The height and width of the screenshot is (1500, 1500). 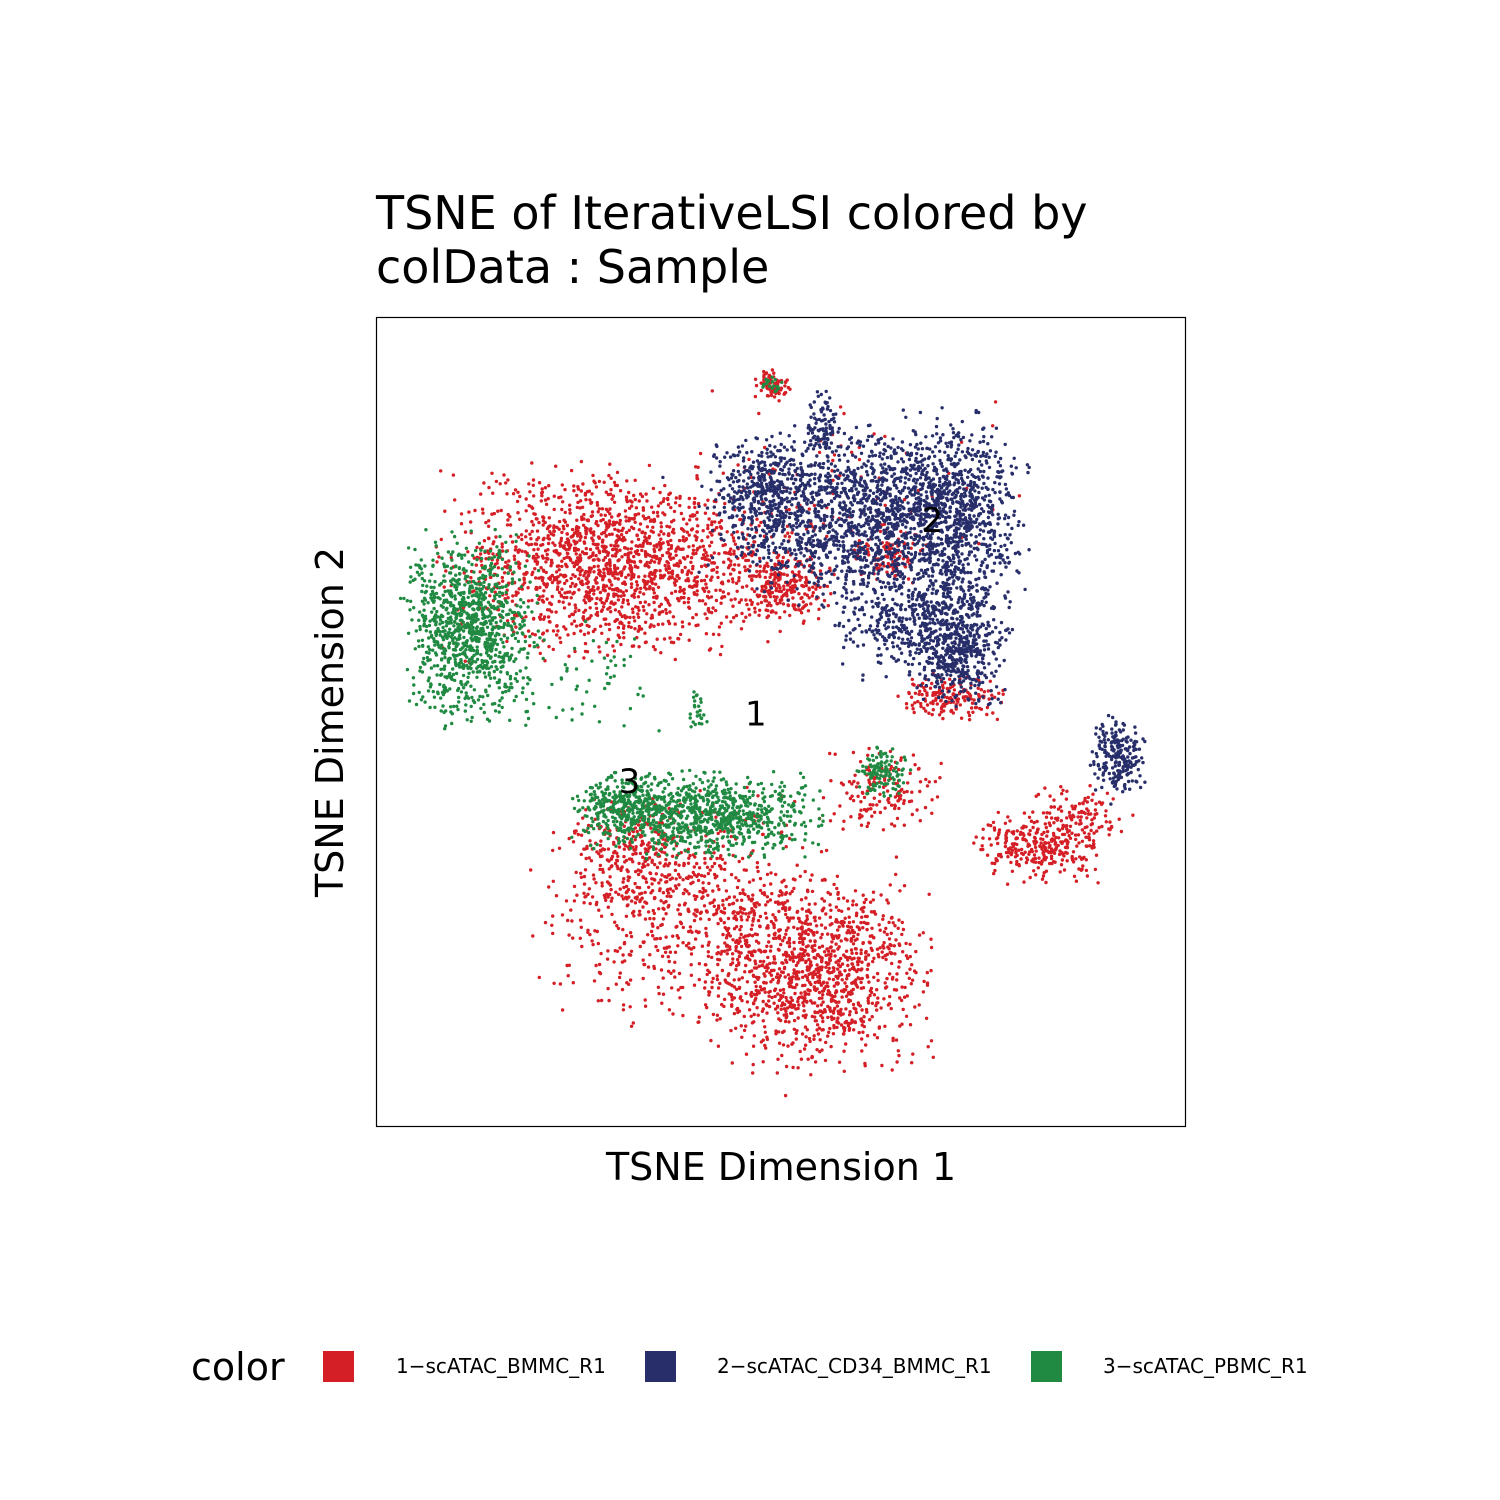 I want to click on series-2-points, so click(x=904, y=597).